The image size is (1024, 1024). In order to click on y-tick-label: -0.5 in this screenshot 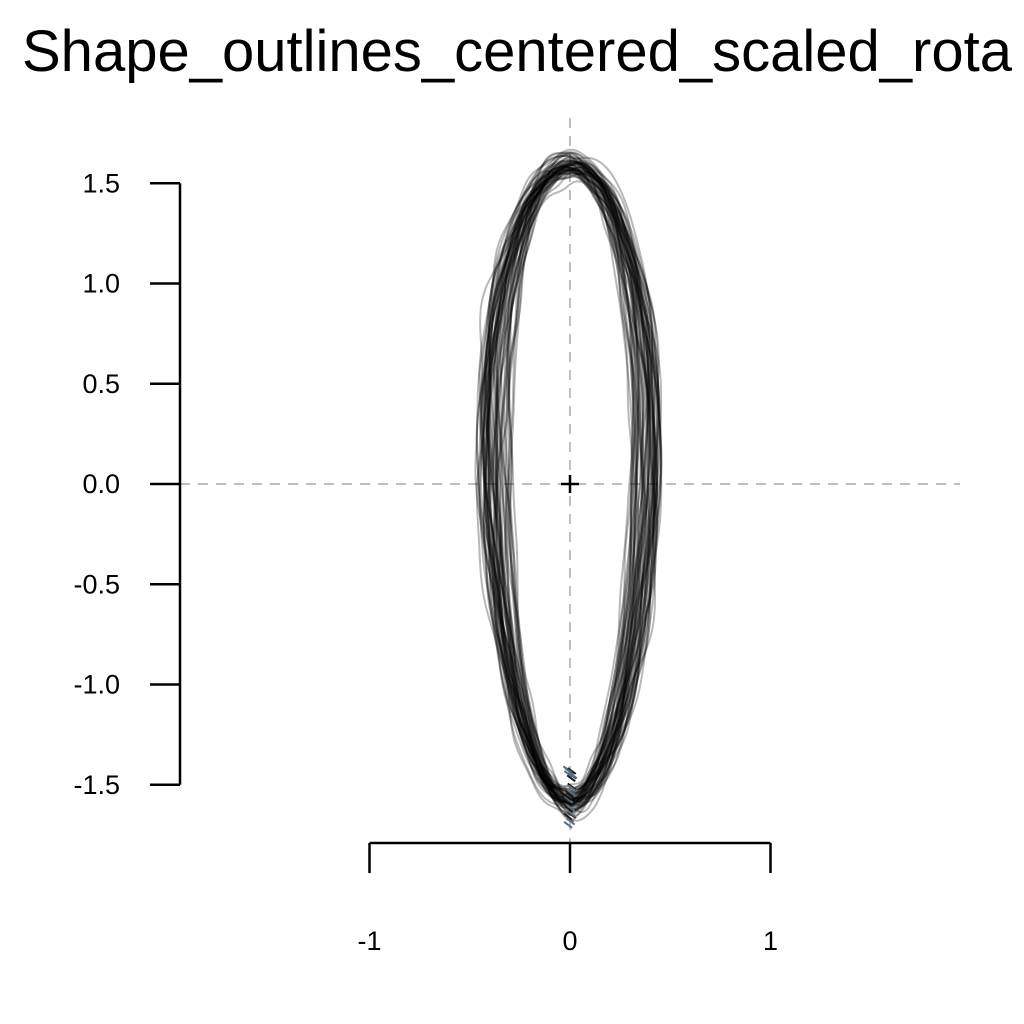, I will do `click(96, 584)`.